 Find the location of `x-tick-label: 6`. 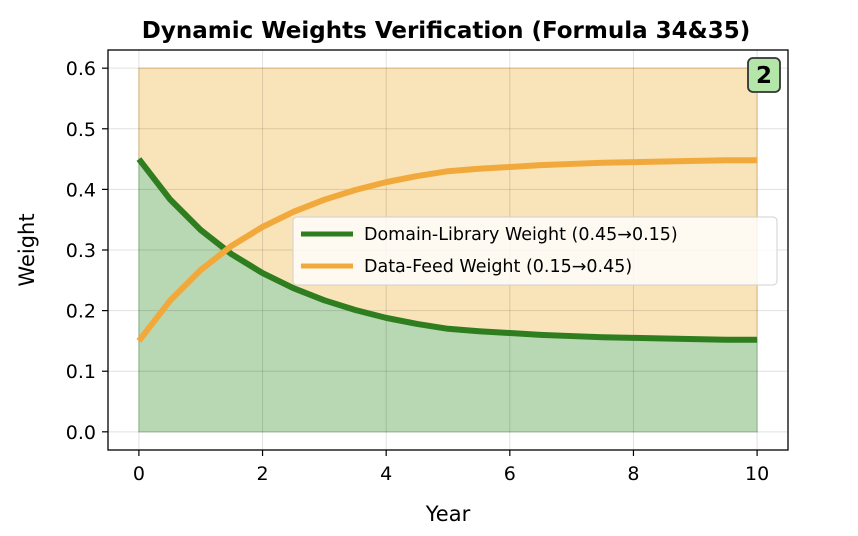

x-tick-label: 6 is located at coordinates (510, 474).